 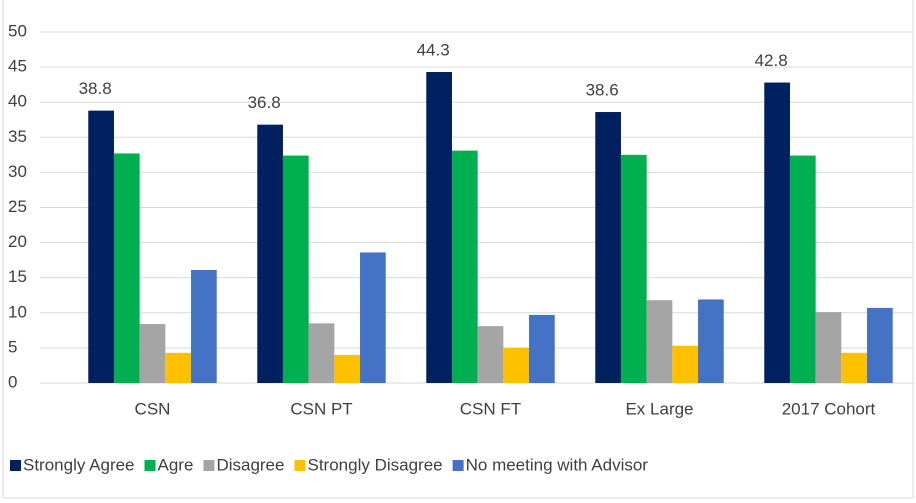 I want to click on y-tick-label: 15, so click(x=17, y=276).